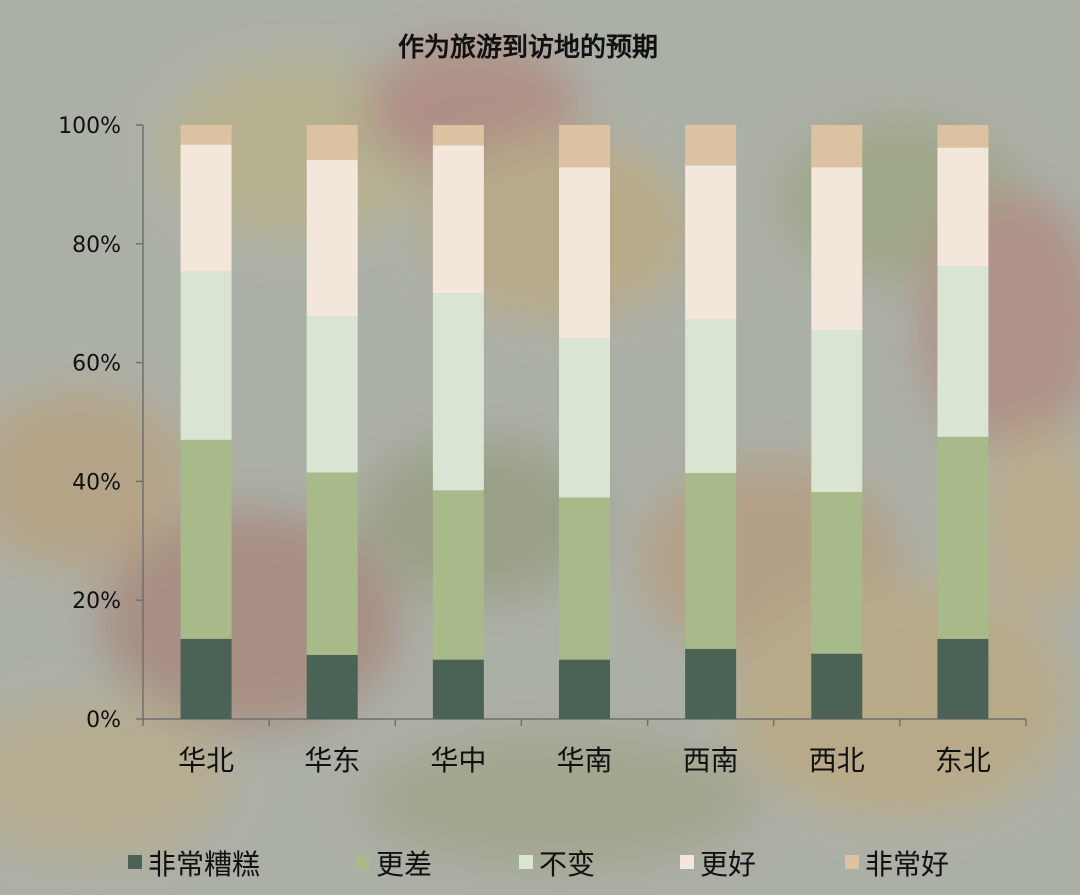 The width and height of the screenshot is (1080, 895). I want to click on x-category-label: 西南, so click(711, 760).